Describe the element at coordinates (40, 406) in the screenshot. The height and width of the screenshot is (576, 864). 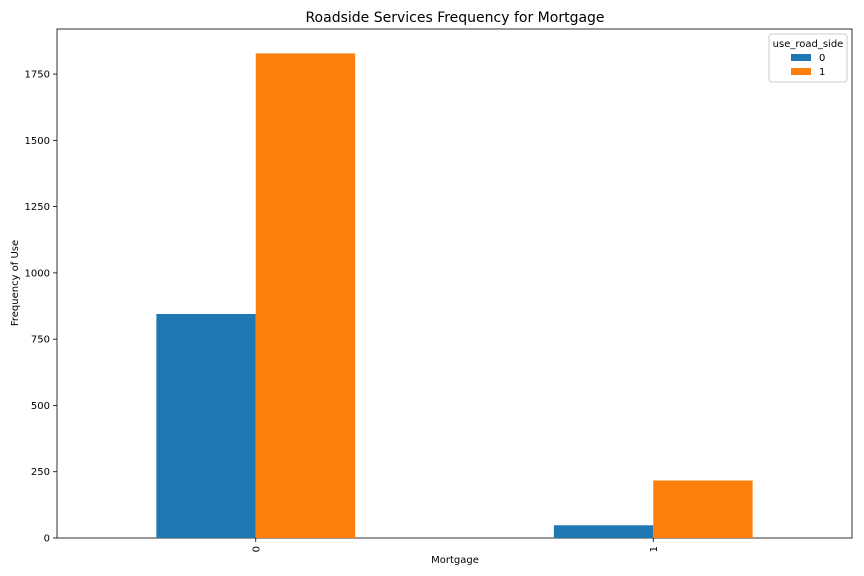
I see `y-tick-label: 500` at that location.